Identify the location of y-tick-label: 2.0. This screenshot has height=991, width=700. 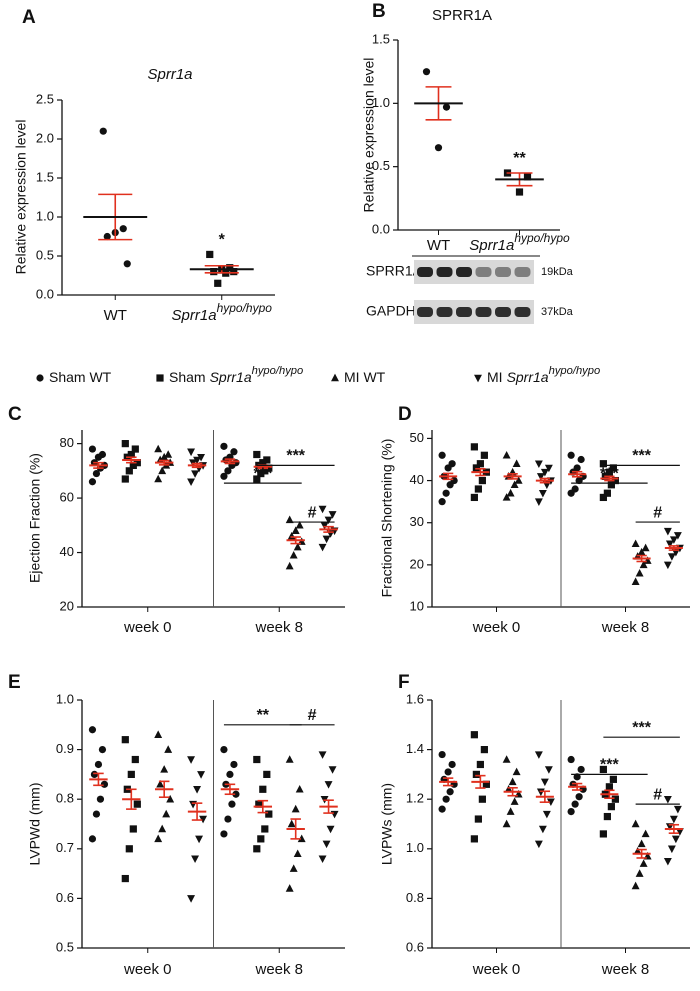
(45, 137).